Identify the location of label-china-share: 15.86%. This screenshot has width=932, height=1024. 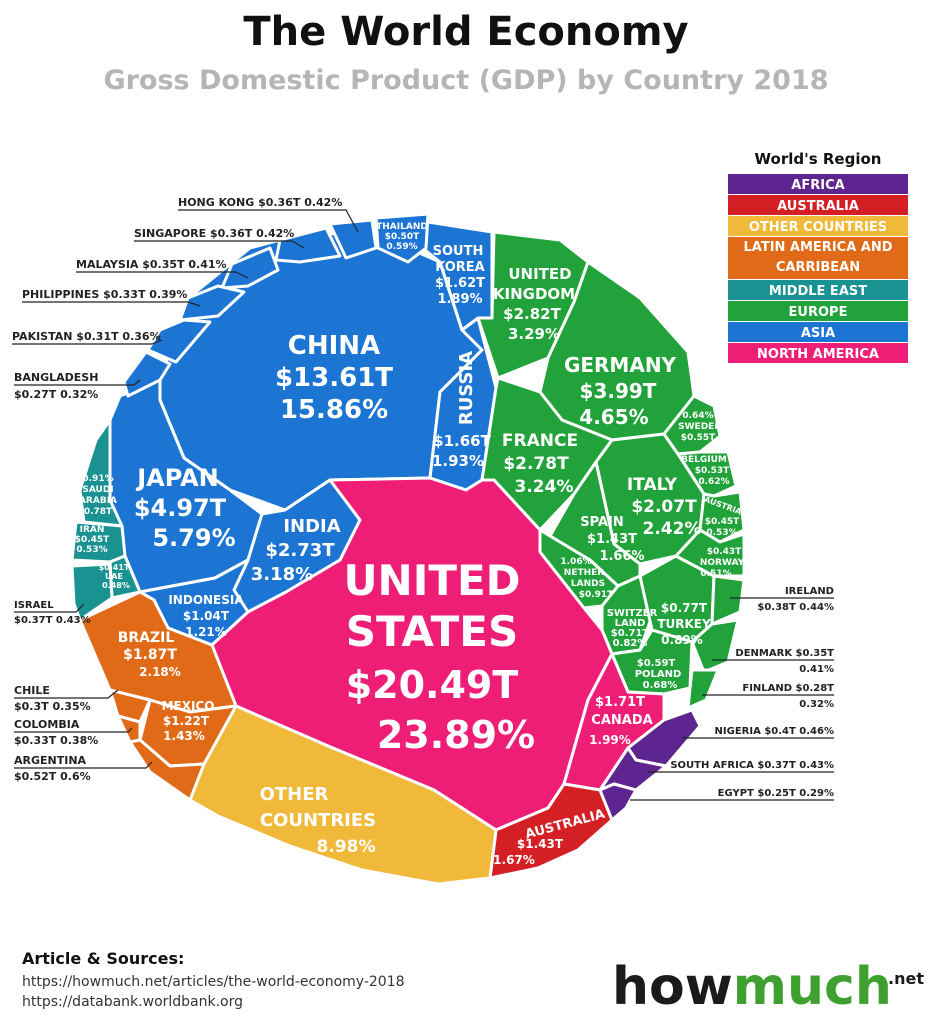
(334, 410).